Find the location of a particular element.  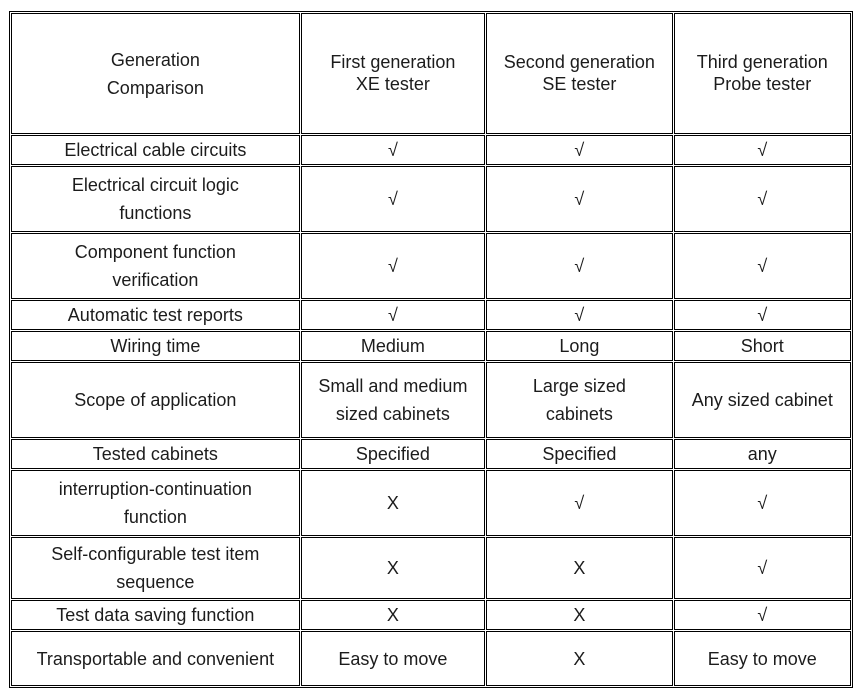

table-row: Test data saving function X X √ is located at coordinates (431, 615).